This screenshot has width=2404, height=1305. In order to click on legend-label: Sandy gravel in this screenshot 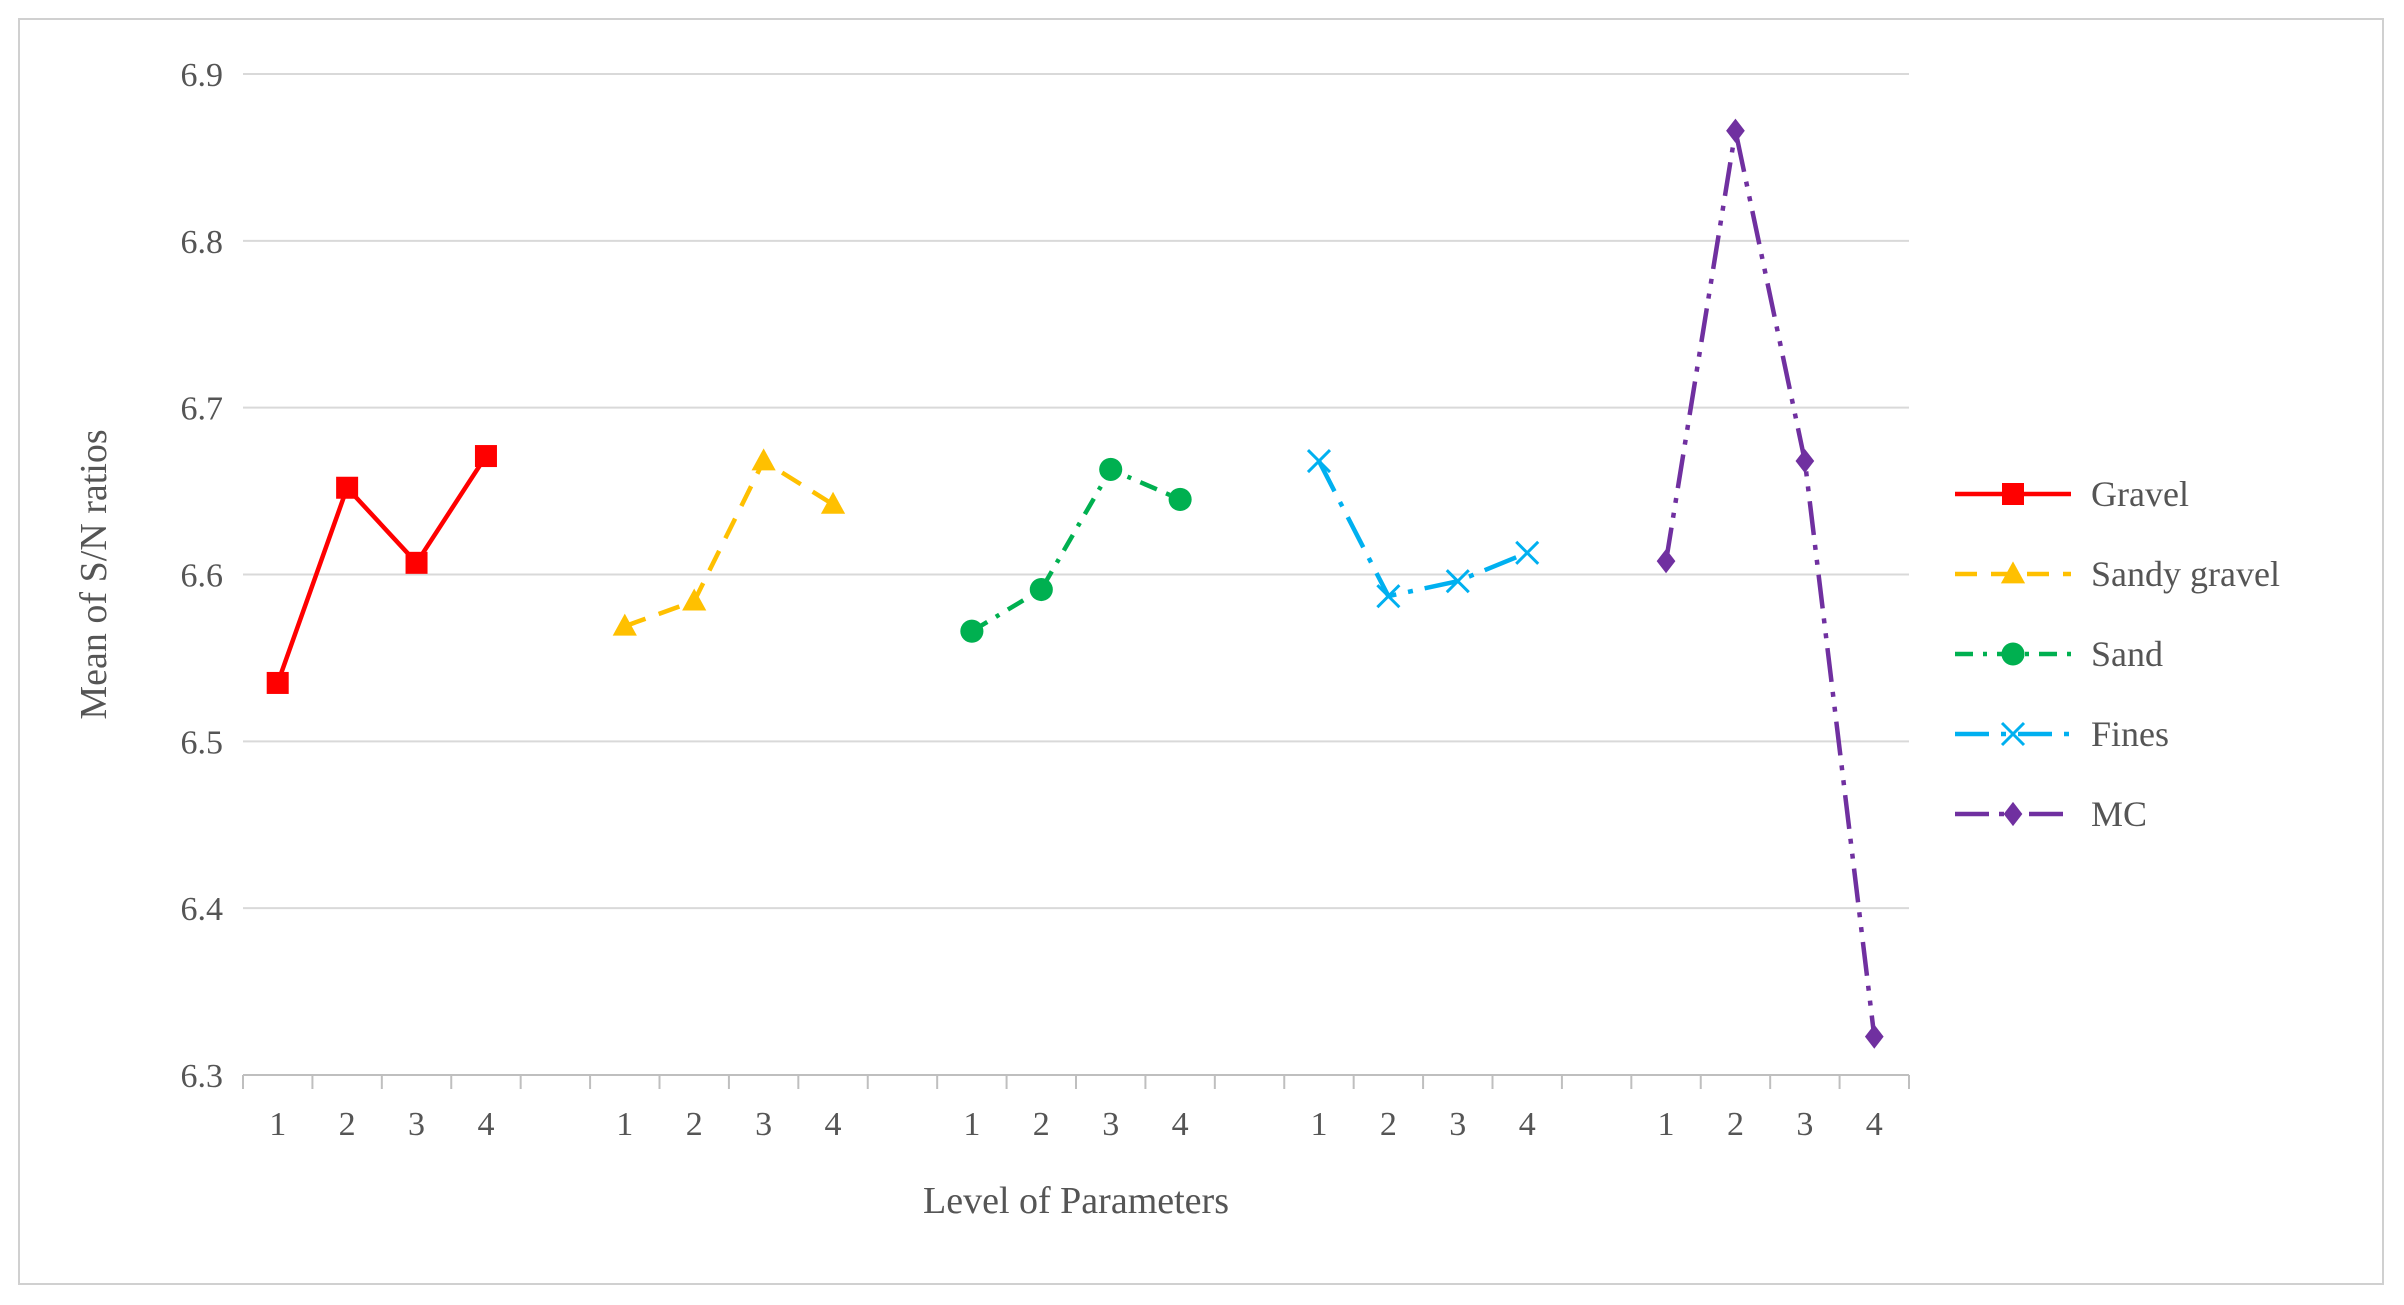, I will do `click(2185, 574)`.